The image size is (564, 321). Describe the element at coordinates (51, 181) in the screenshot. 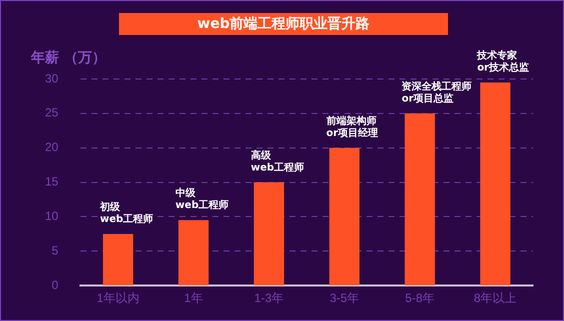

I see `y-tick-label: 15` at that location.